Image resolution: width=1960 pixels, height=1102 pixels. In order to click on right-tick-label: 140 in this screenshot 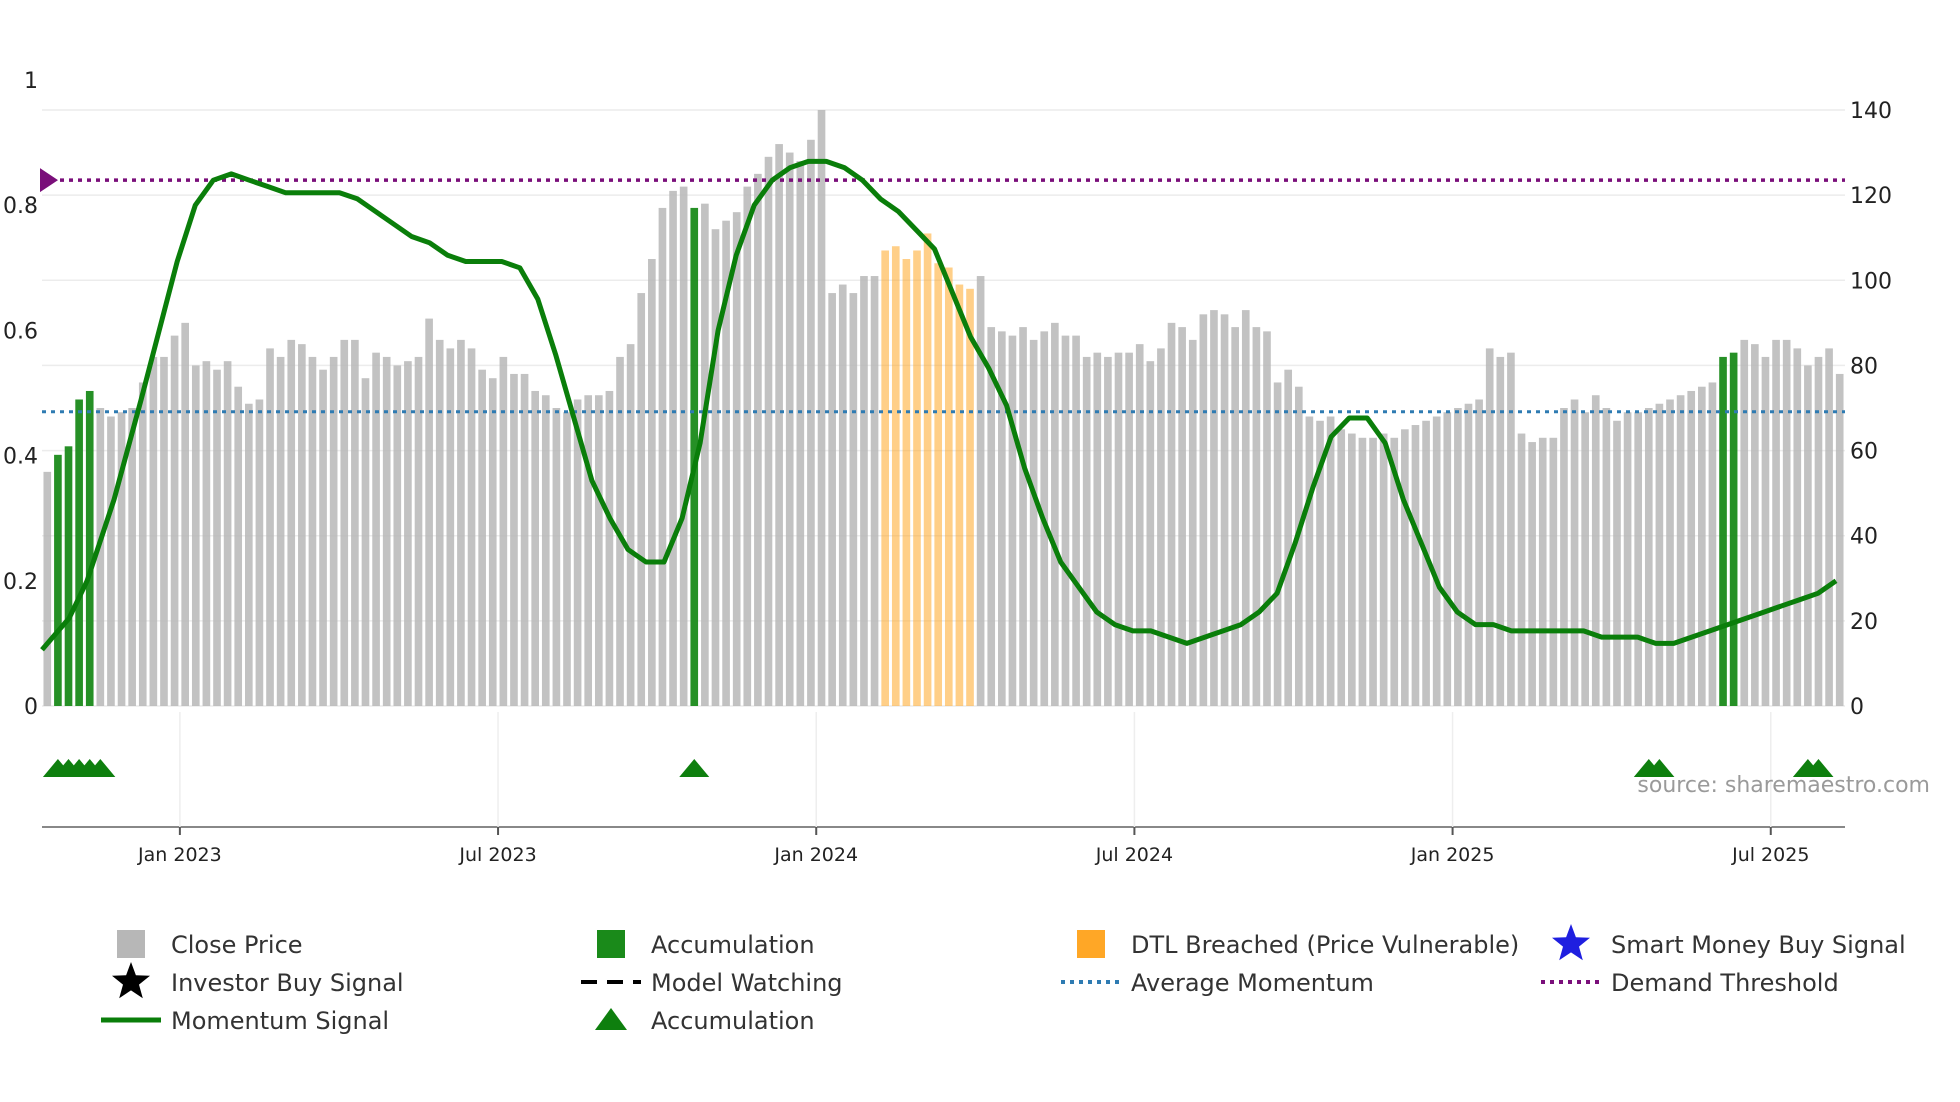, I will do `click(1871, 111)`.